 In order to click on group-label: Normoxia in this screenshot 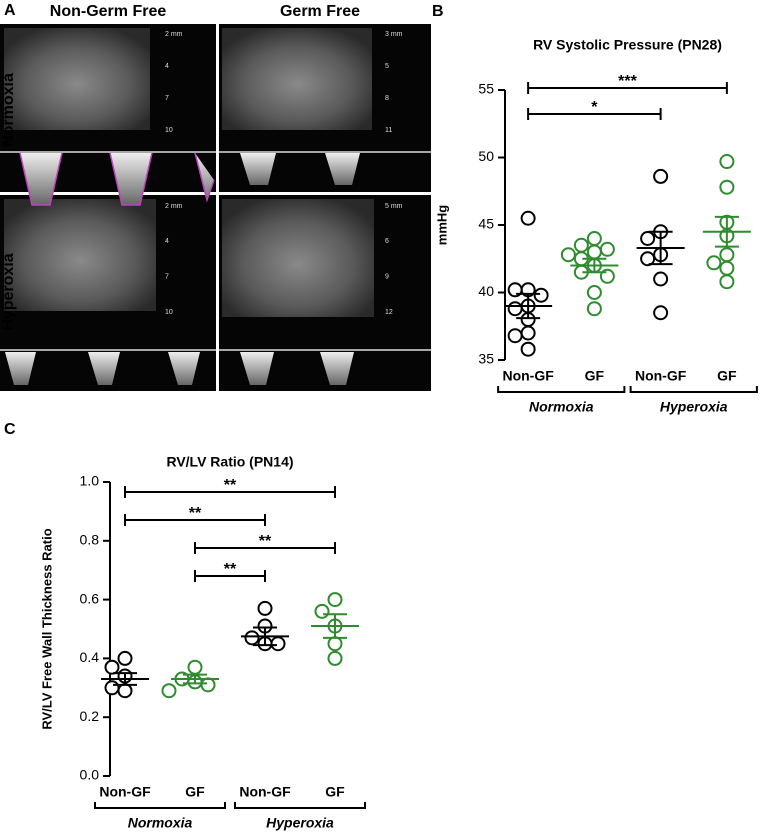, I will do `click(160, 823)`.